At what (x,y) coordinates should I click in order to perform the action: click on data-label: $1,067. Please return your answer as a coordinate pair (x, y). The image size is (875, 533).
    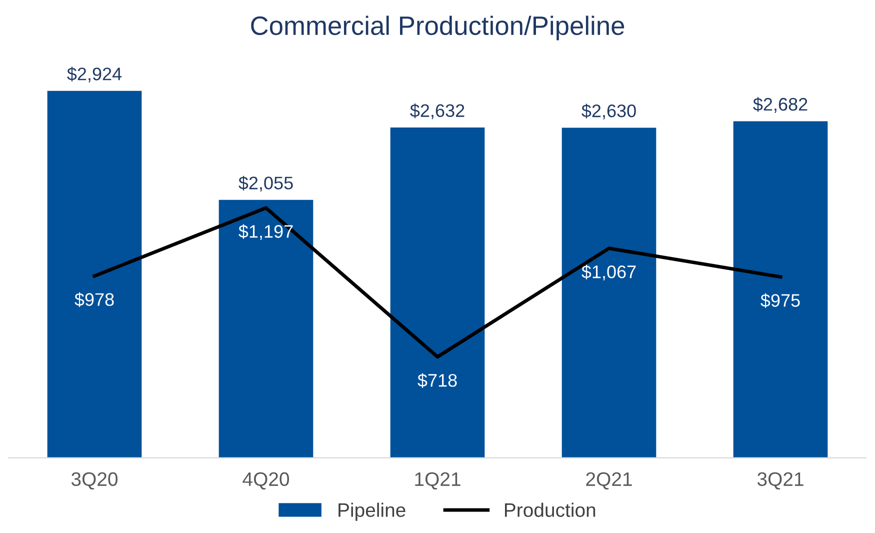
    Looking at the image, I should click on (609, 272).